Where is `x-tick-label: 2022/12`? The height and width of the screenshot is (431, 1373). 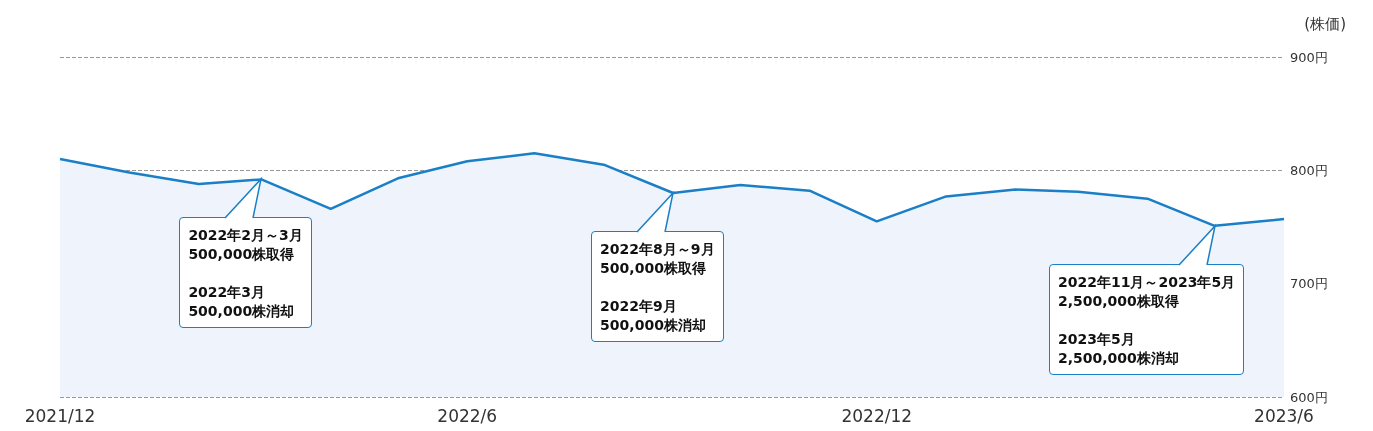 x-tick-label: 2022/12 is located at coordinates (877, 415).